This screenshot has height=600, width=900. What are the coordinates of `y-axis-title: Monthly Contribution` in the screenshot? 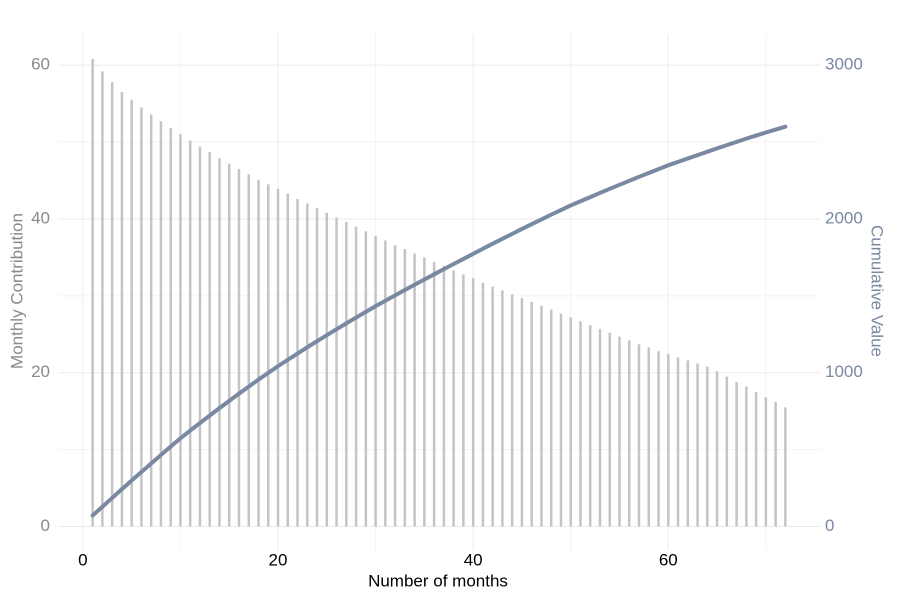 It's located at (16, 291).